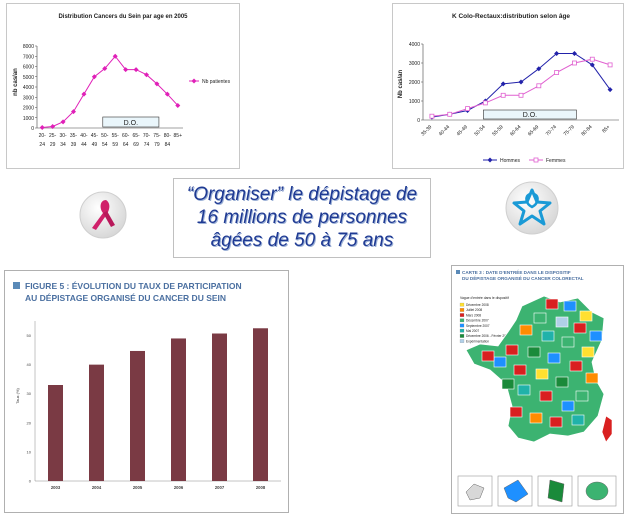 This screenshot has height=518, width=626. Describe the element at coordinates (426, 130) in the screenshot. I see `x-tick-label: 35-39` at that location.